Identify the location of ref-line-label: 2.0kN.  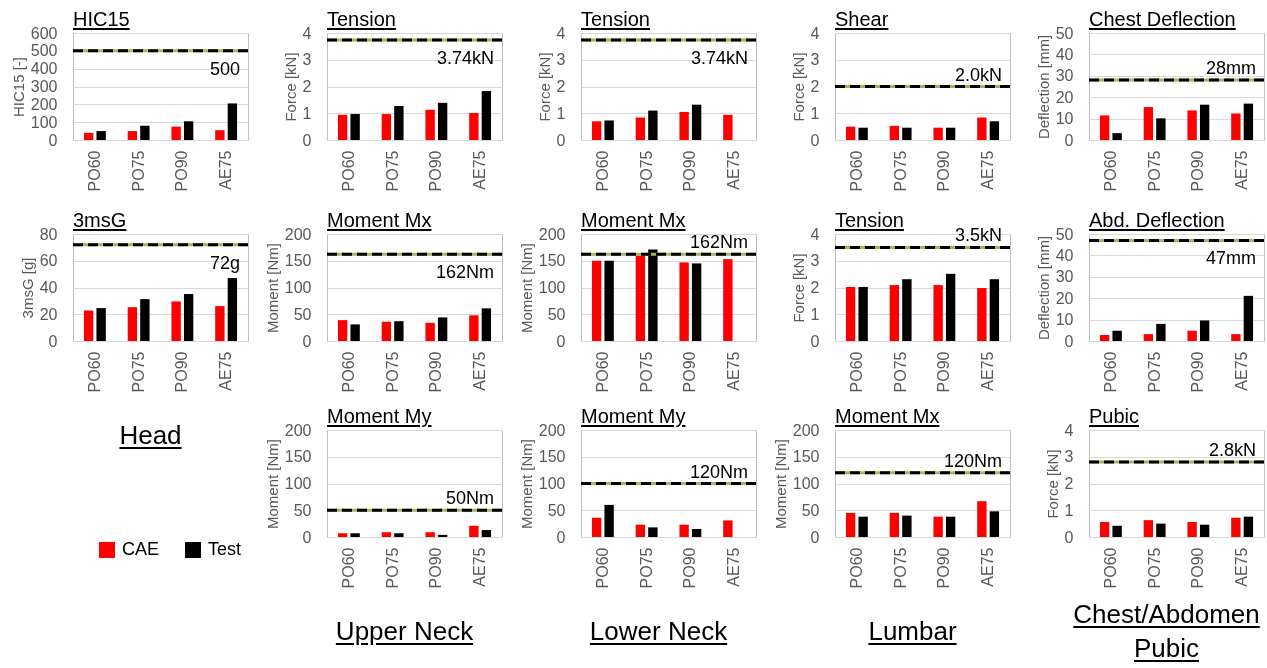
(978, 74).